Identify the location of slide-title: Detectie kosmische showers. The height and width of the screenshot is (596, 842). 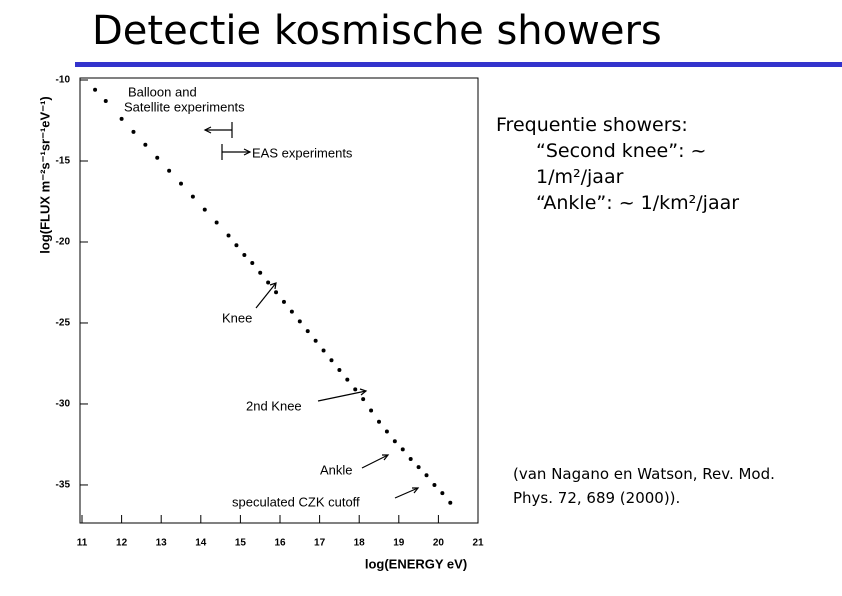
(377, 31).